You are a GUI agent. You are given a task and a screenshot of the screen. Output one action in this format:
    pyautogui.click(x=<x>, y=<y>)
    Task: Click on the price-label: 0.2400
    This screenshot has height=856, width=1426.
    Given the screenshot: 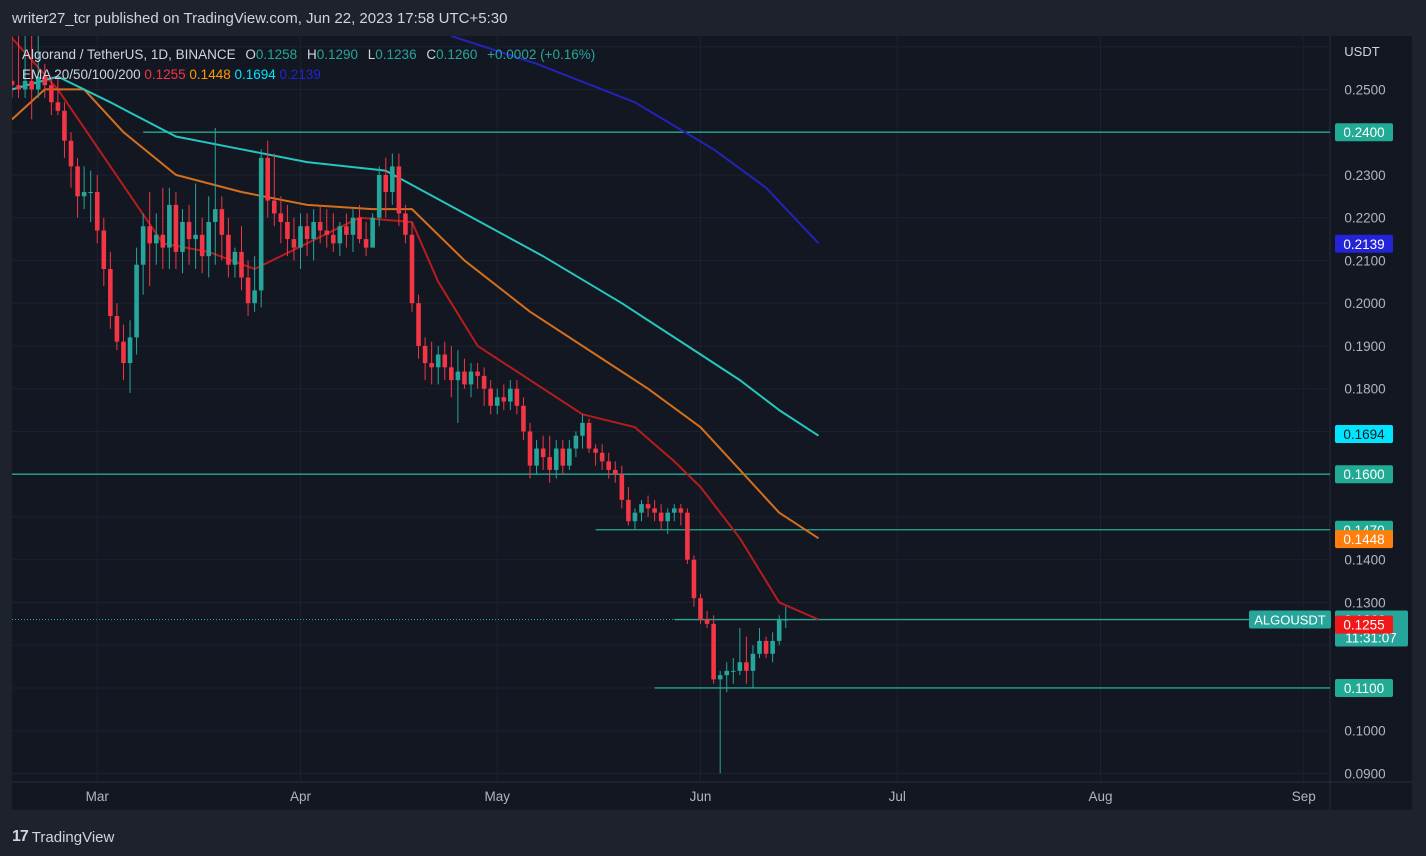 What is the action you would take?
    pyautogui.click(x=1363, y=132)
    